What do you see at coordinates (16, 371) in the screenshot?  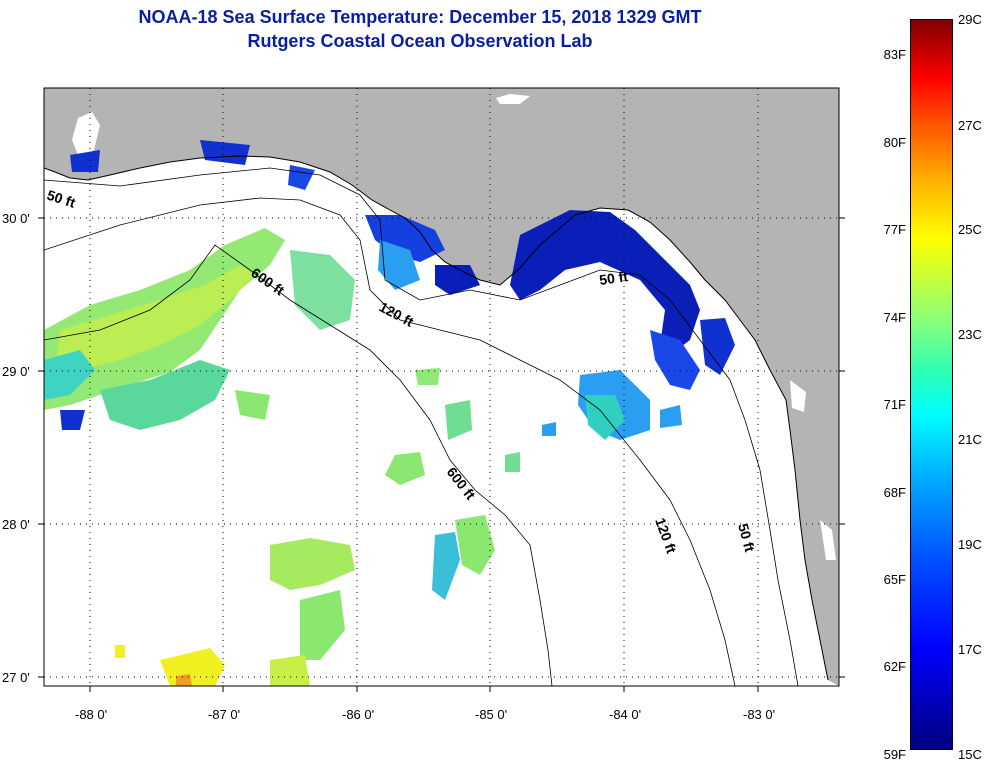 I see `lat-tick-label: 29 0'` at bounding box center [16, 371].